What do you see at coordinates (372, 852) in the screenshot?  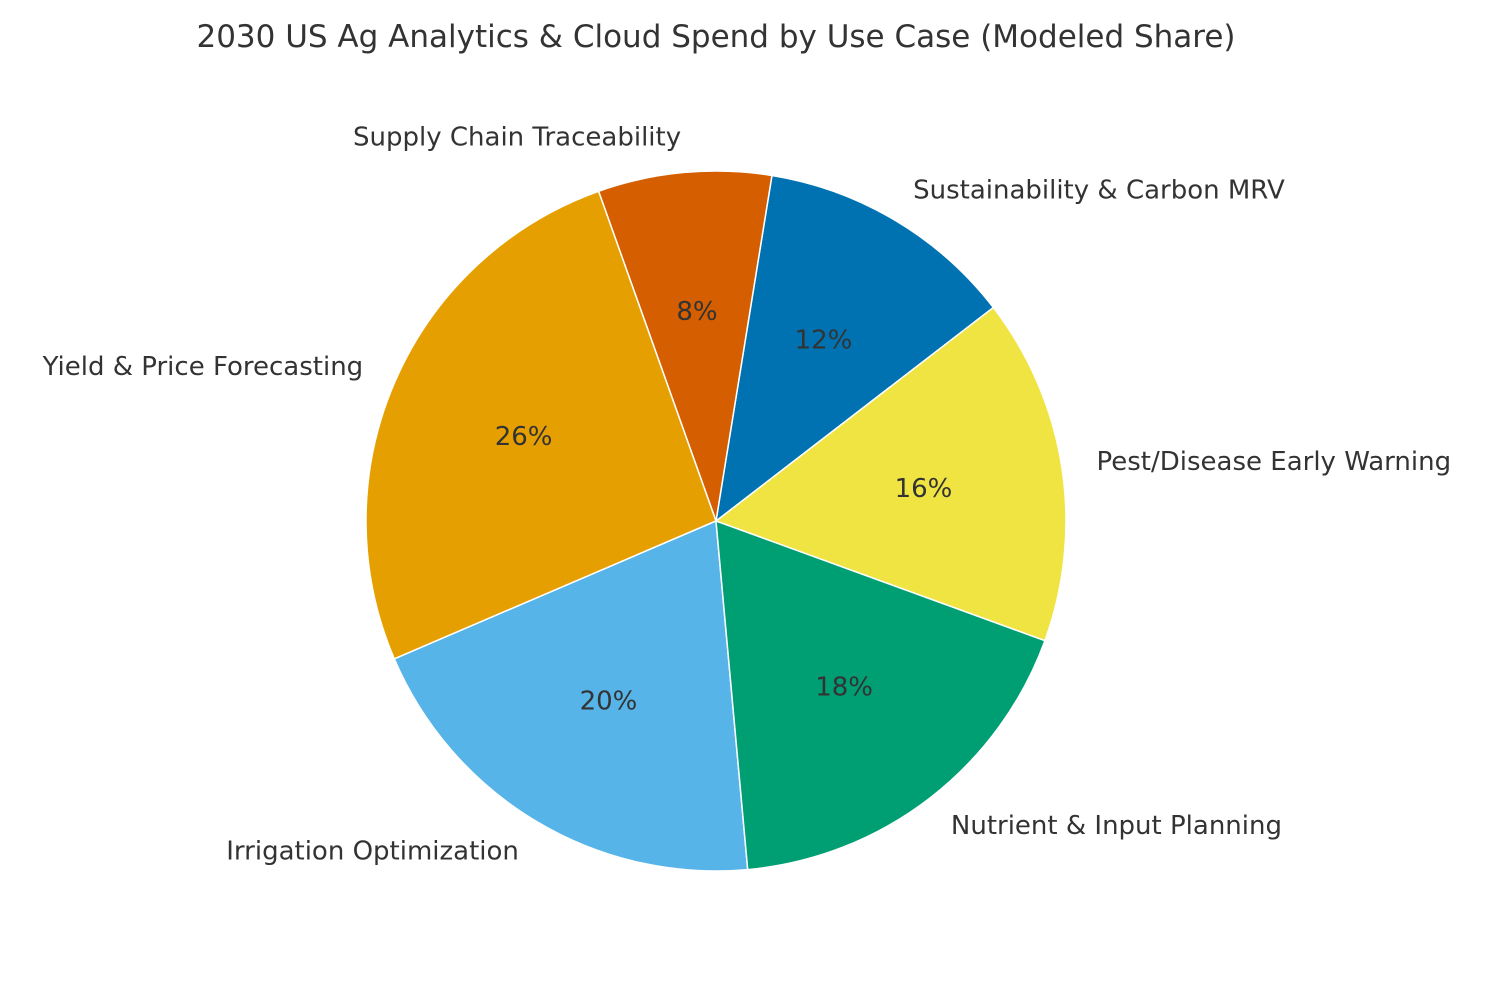 I see `slice-label-irrigation-optimization: Irrigation Optimization` at bounding box center [372, 852].